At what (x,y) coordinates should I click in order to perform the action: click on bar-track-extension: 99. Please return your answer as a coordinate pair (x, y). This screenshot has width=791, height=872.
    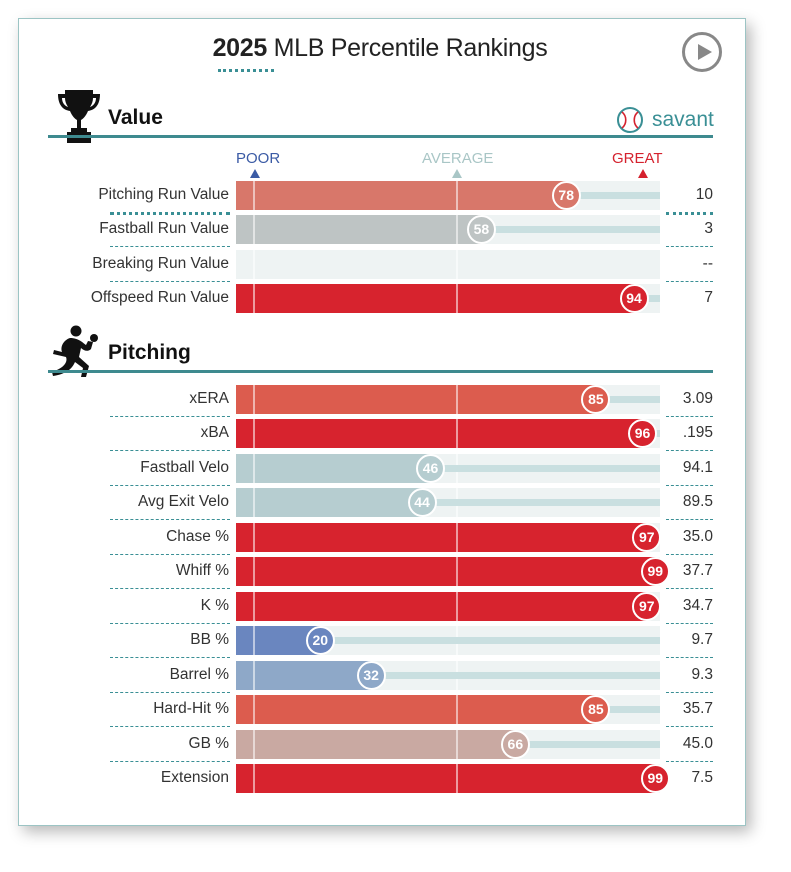
    Looking at the image, I should click on (453, 778).